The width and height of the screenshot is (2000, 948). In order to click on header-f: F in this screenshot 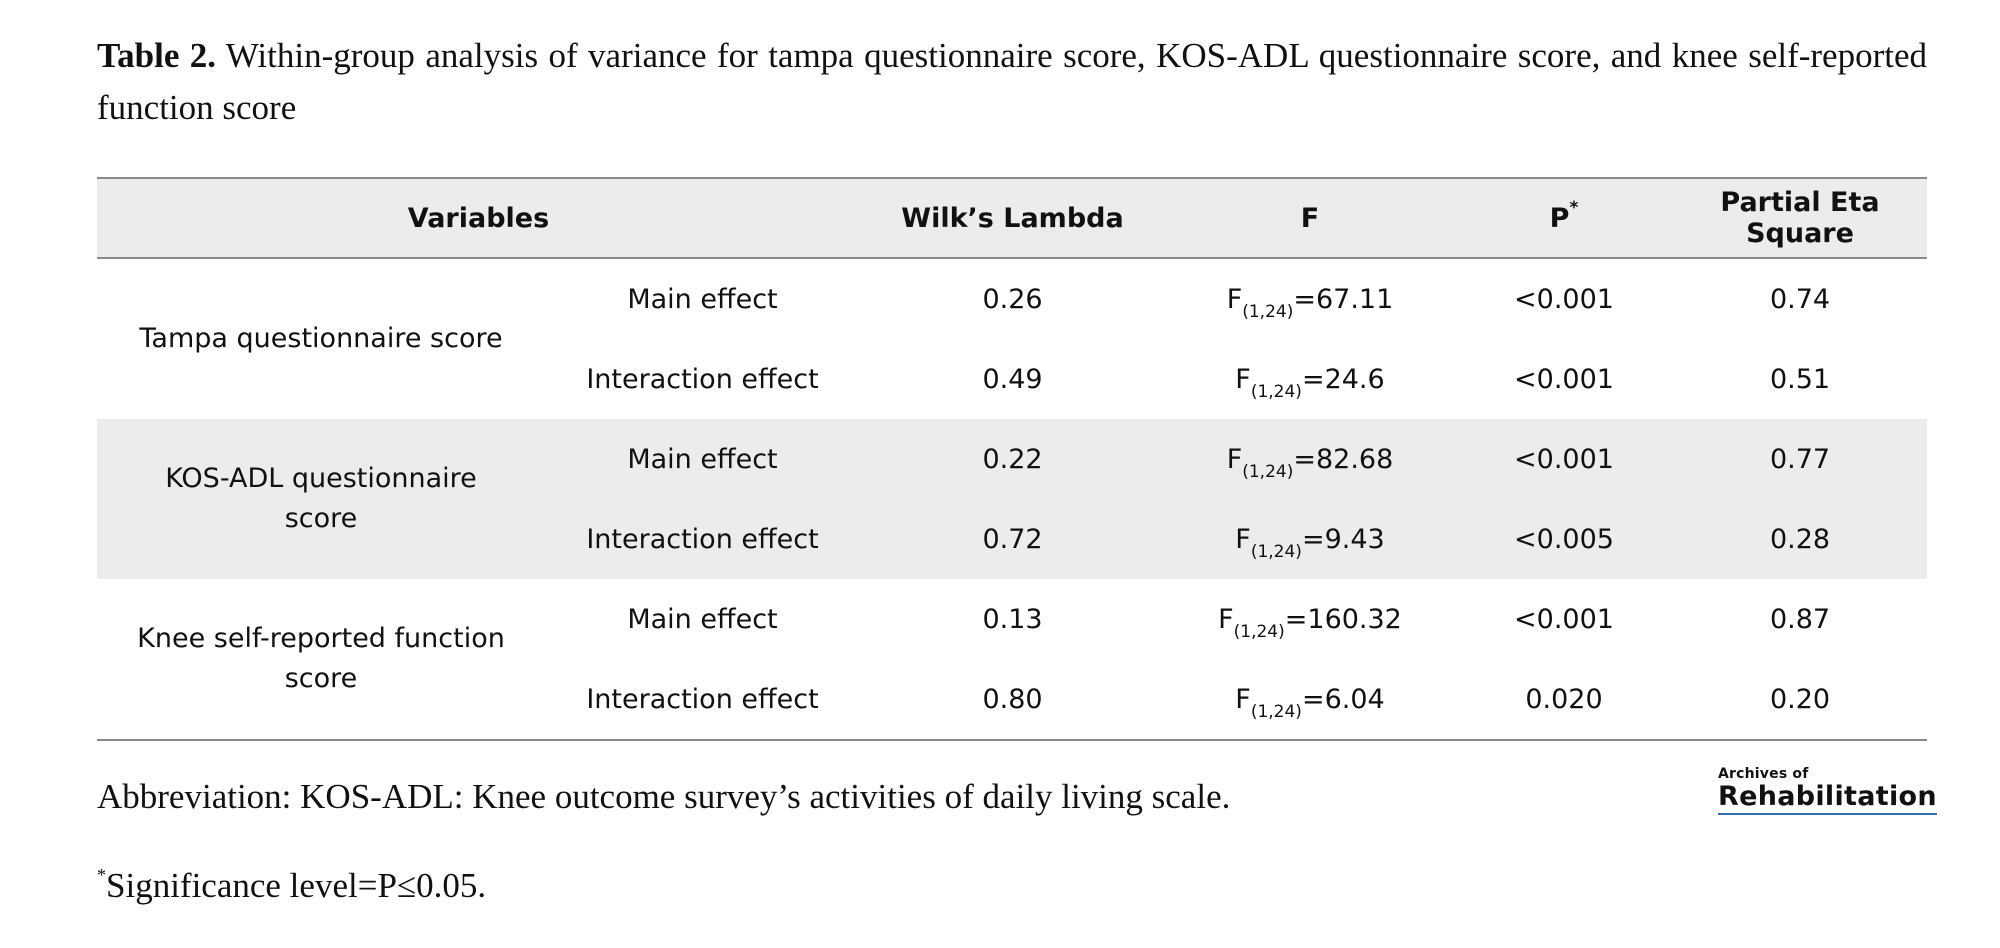, I will do `click(1310, 218)`.